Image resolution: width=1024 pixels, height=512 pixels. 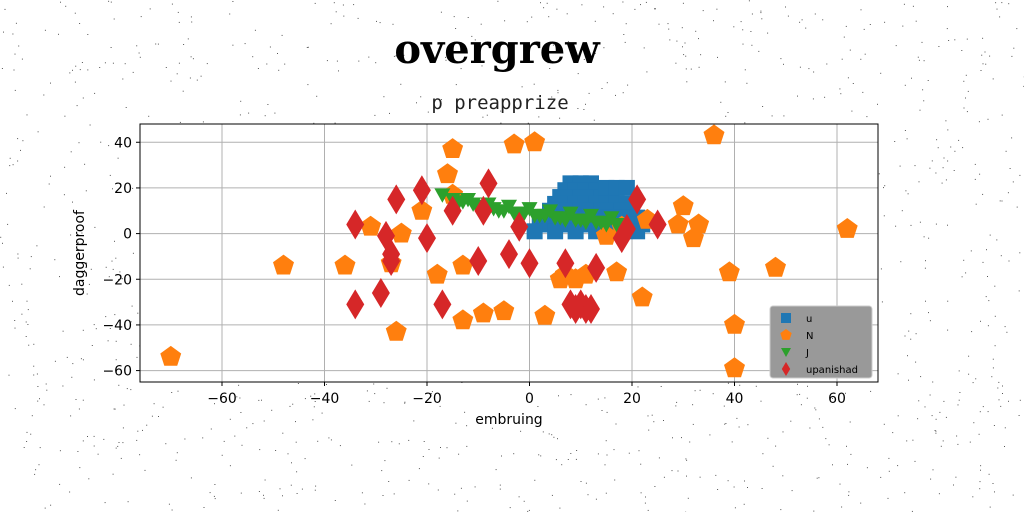 I want to click on y-tick-label: 20, so click(x=123, y=189).